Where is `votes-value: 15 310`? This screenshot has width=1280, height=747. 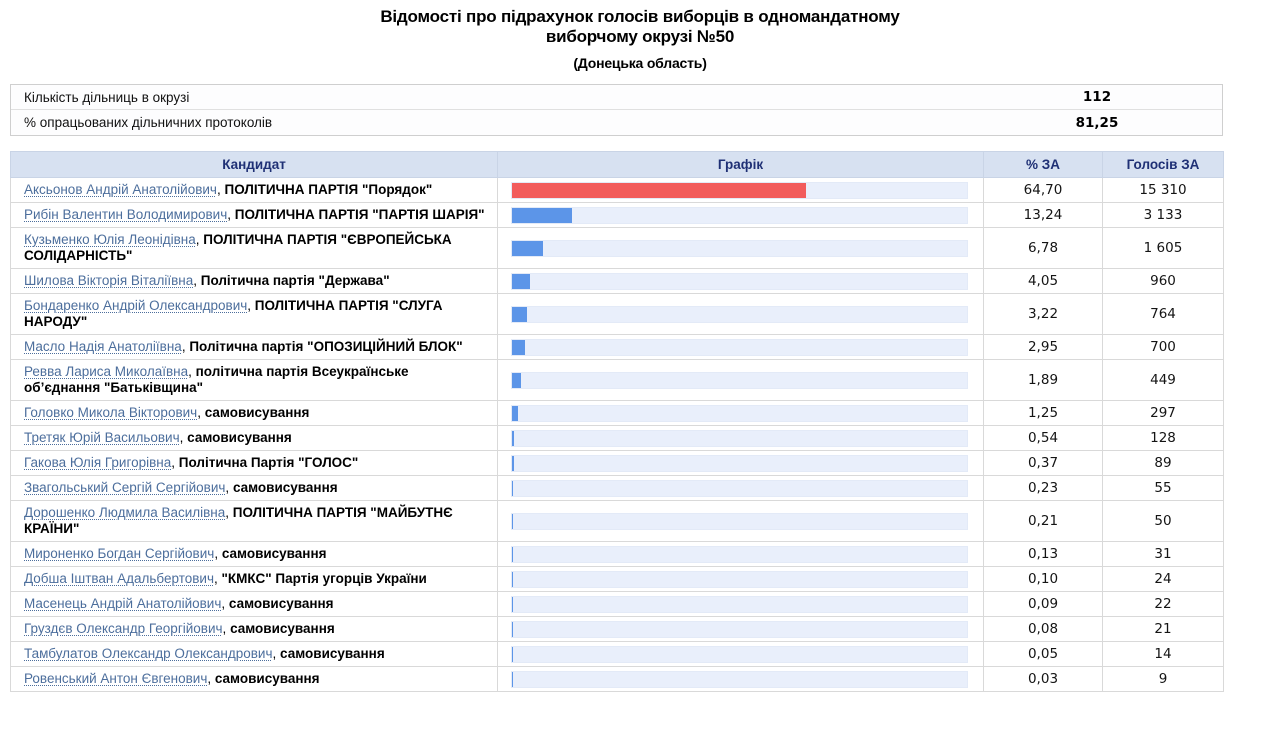
votes-value: 15 310 is located at coordinates (1163, 190).